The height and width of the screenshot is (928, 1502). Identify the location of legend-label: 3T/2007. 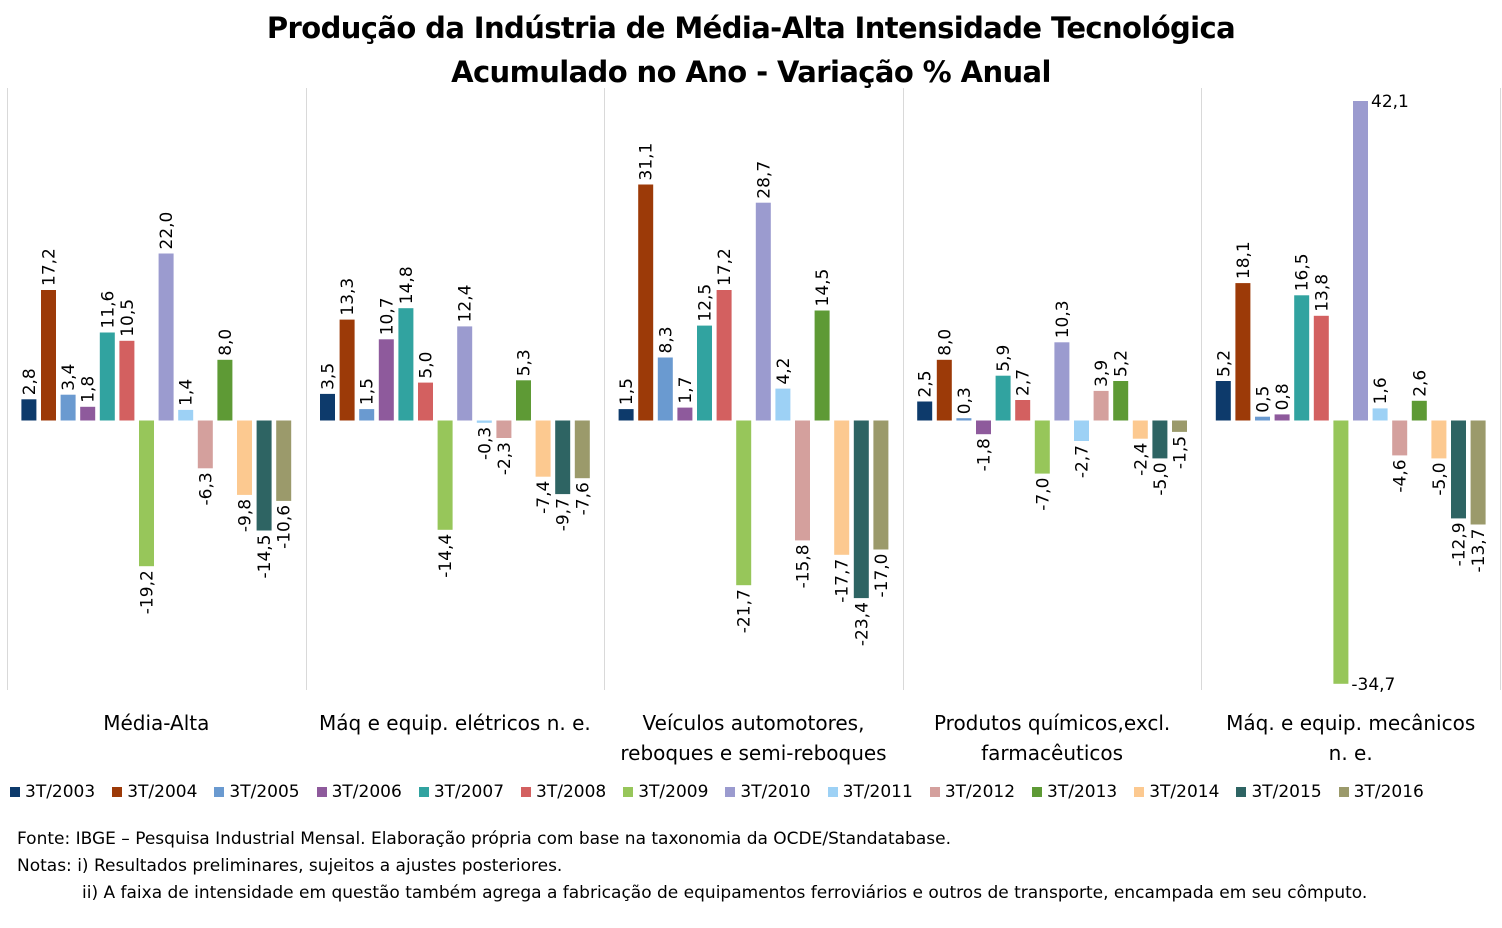
(469, 792).